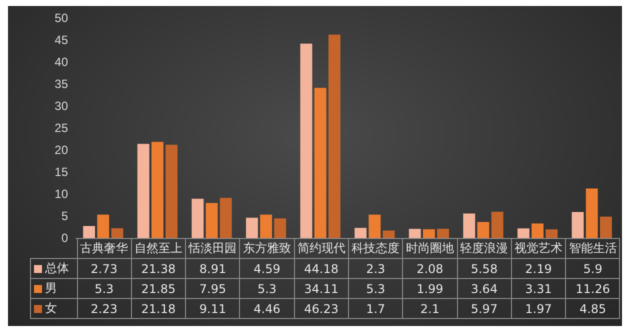  What do you see at coordinates (484, 288) in the screenshot?
I see `data-label: 3.64` at bounding box center [484, 288].